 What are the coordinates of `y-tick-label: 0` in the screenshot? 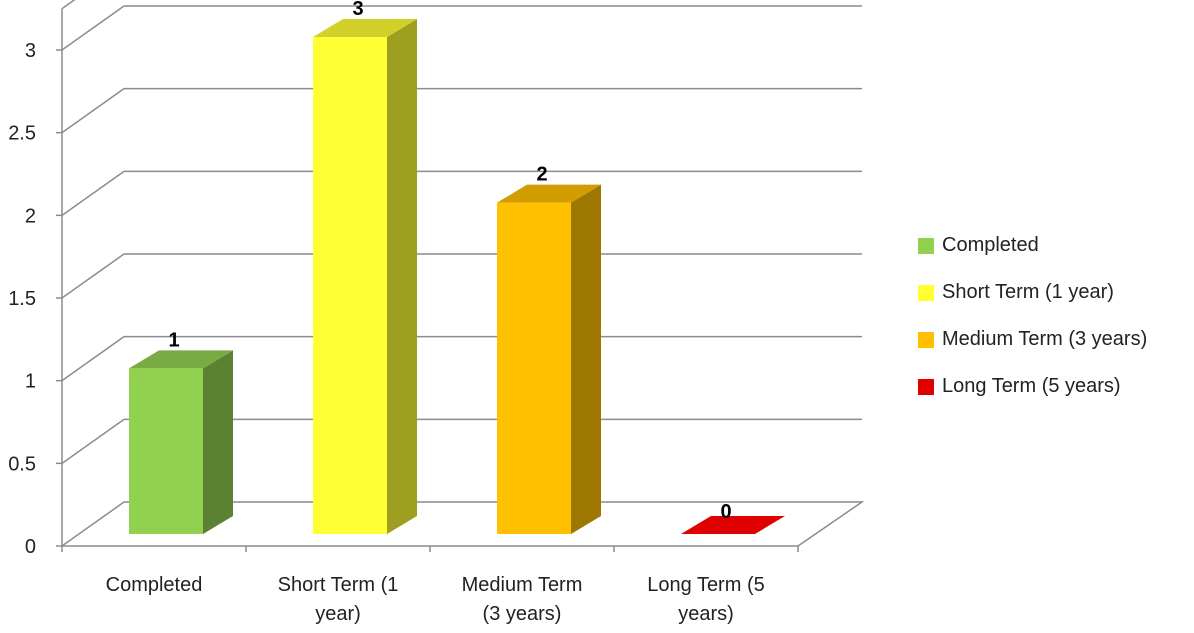 It's located at (30, 547).